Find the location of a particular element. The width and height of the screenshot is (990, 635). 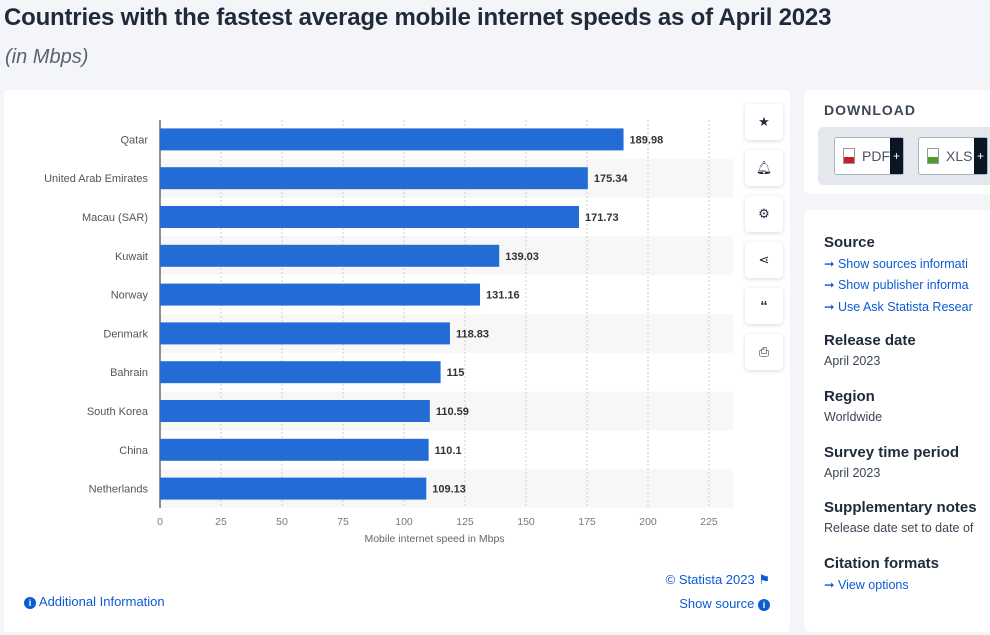

source-heading: Source is located at coordinates (849, 242).